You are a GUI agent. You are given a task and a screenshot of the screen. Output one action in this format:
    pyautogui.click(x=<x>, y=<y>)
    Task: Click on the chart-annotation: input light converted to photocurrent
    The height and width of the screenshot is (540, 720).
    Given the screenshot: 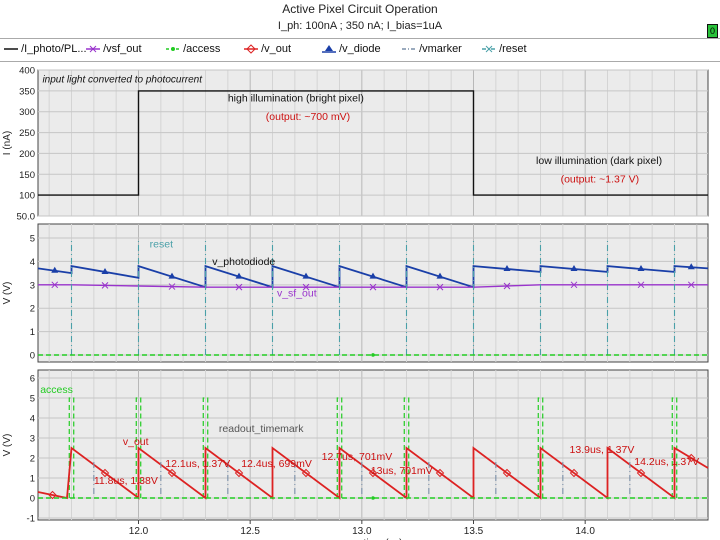 What is the action you would take?
    pyautogui.click(x=122, y=80)
    